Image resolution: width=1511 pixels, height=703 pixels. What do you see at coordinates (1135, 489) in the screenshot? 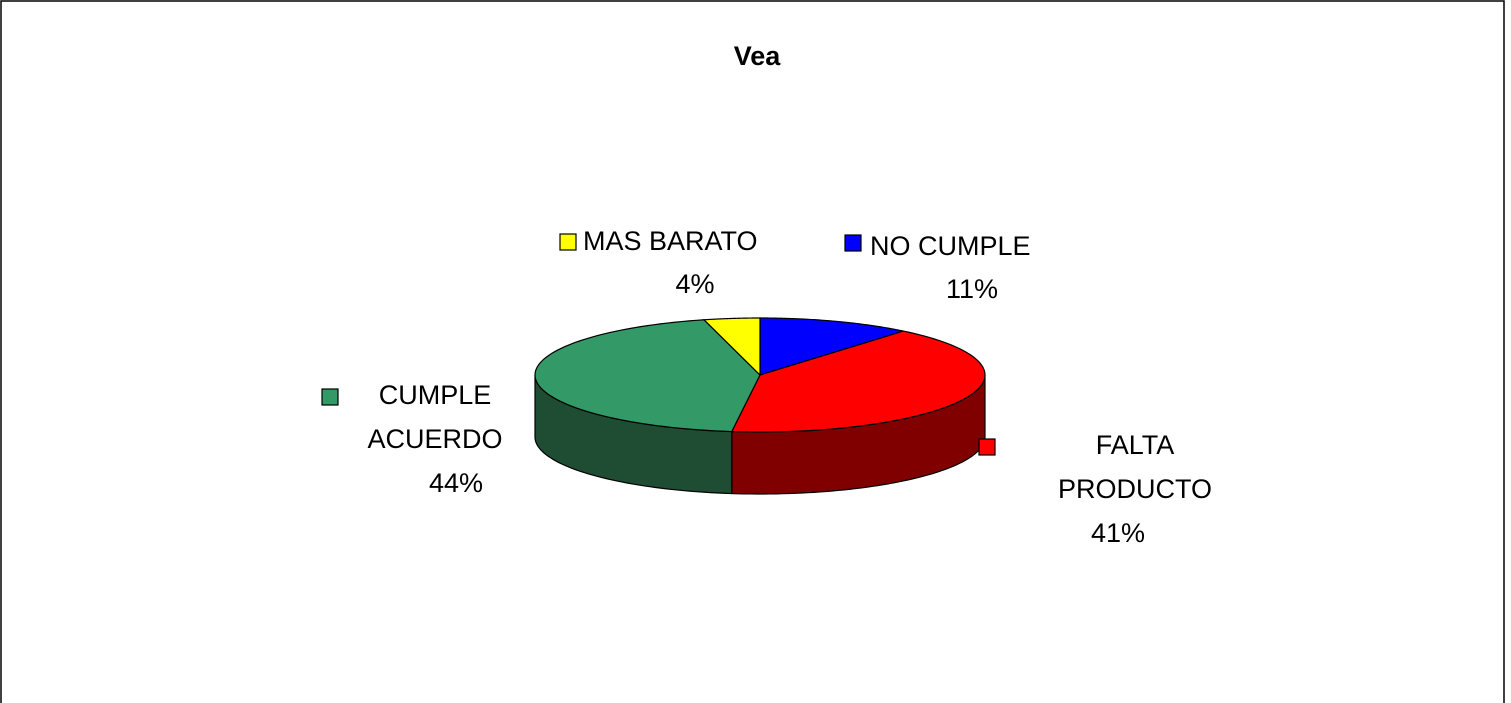
I see `label-line: PRODUCTO` at bounding box center [1135, 489].